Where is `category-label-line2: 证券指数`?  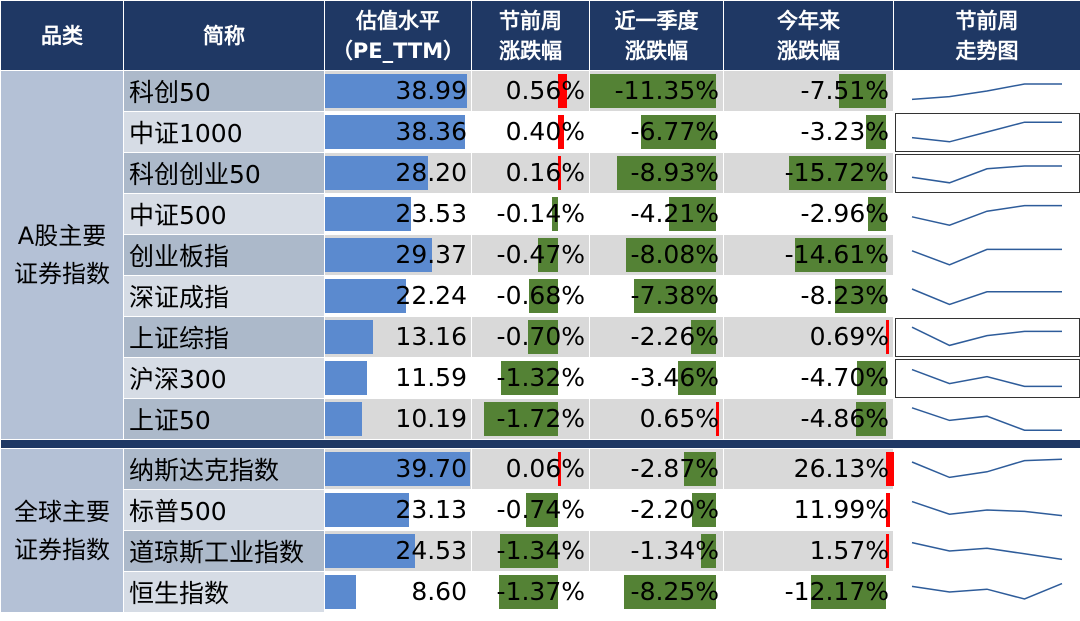 category-label-line2: 证券指数 is located at coordinates (62, 549).